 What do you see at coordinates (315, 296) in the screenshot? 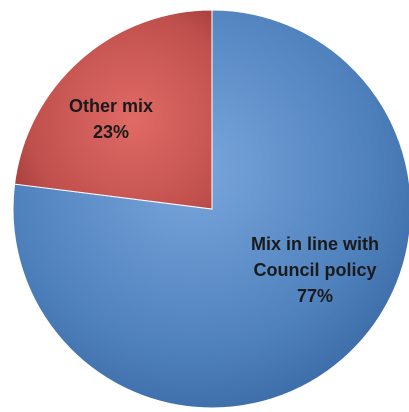
I see `slice-value-label-1: 77%` at bounding box center [315, 296].